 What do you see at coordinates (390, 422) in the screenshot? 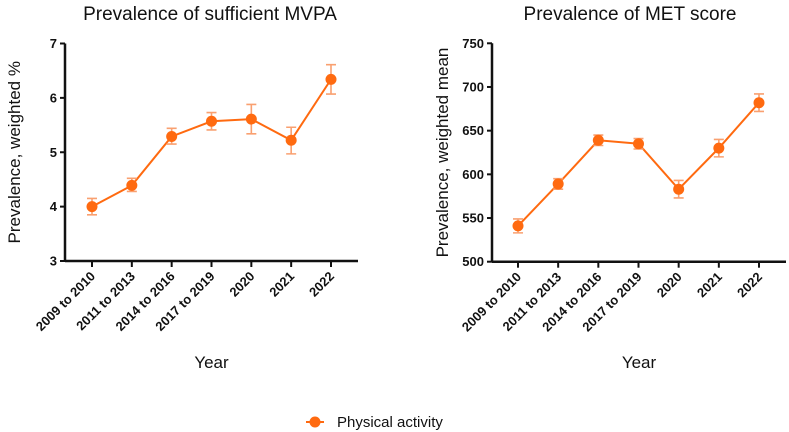
I see `legend-label: Physical activity` at bounding box center [390, 422].